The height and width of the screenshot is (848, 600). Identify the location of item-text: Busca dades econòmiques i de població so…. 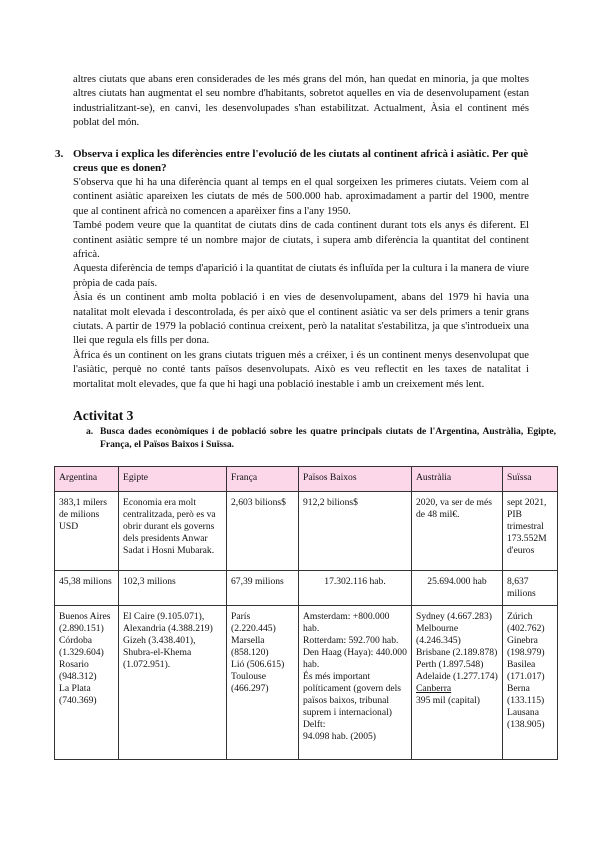
(328, 438).